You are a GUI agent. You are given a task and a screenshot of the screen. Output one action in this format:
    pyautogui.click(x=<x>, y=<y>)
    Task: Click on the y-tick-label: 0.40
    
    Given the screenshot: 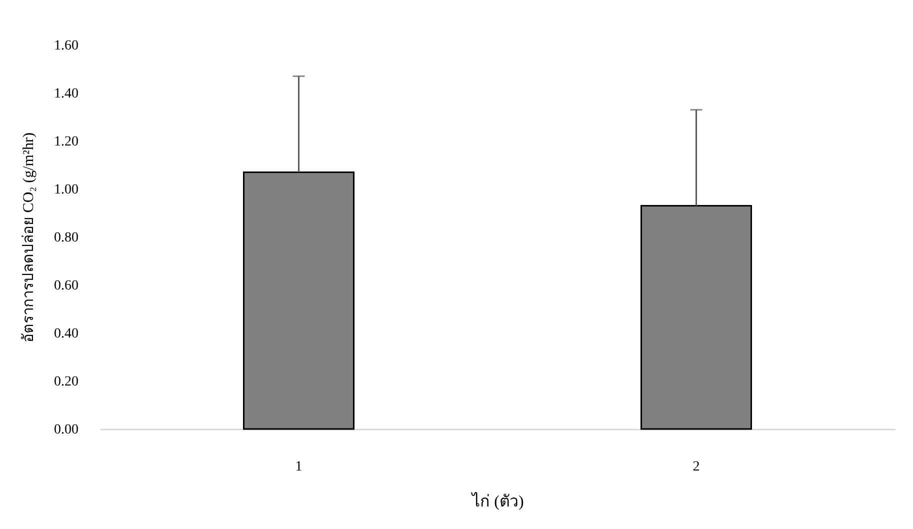 What is the action you would take?
    pyautogui.click(x=66, y=334)
    